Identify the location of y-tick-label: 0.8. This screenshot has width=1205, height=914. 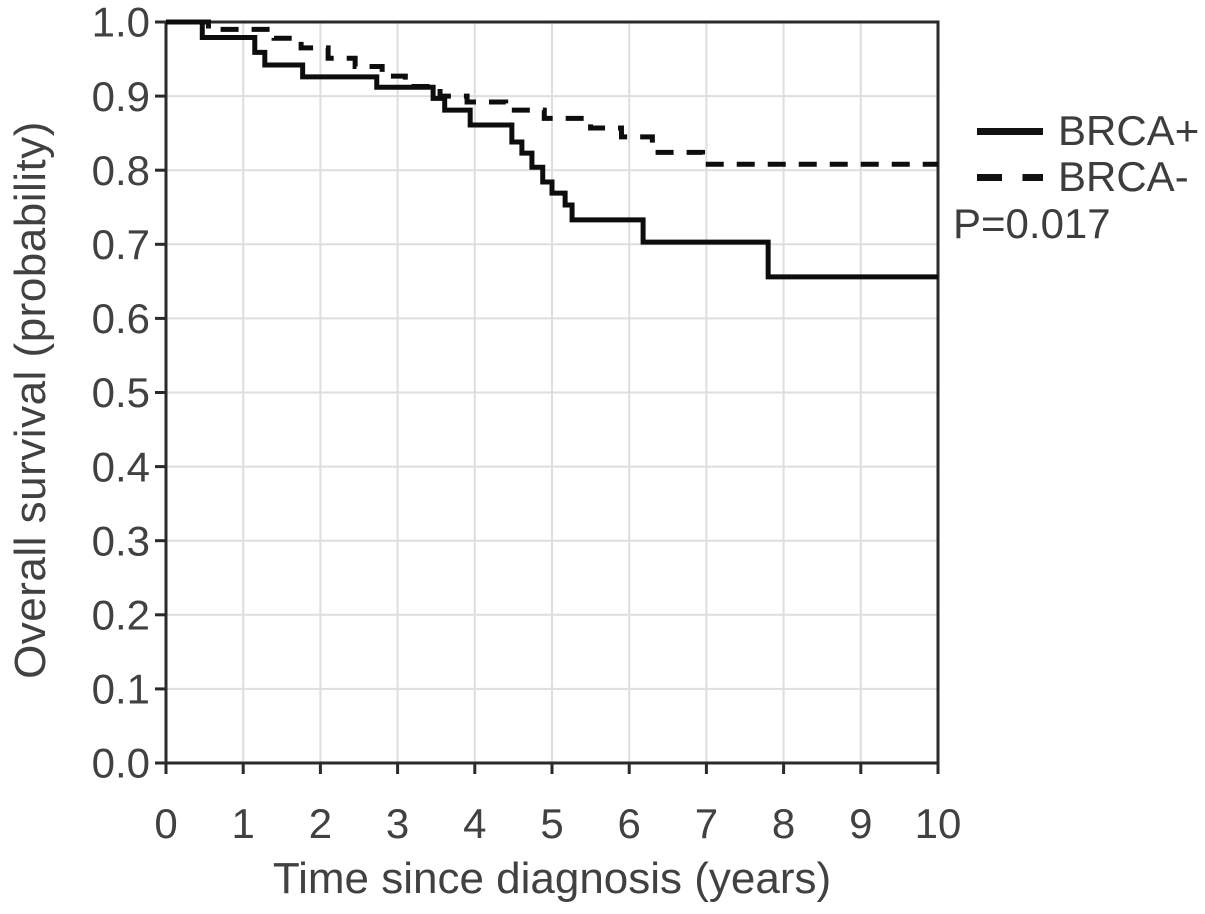
(121, 170).